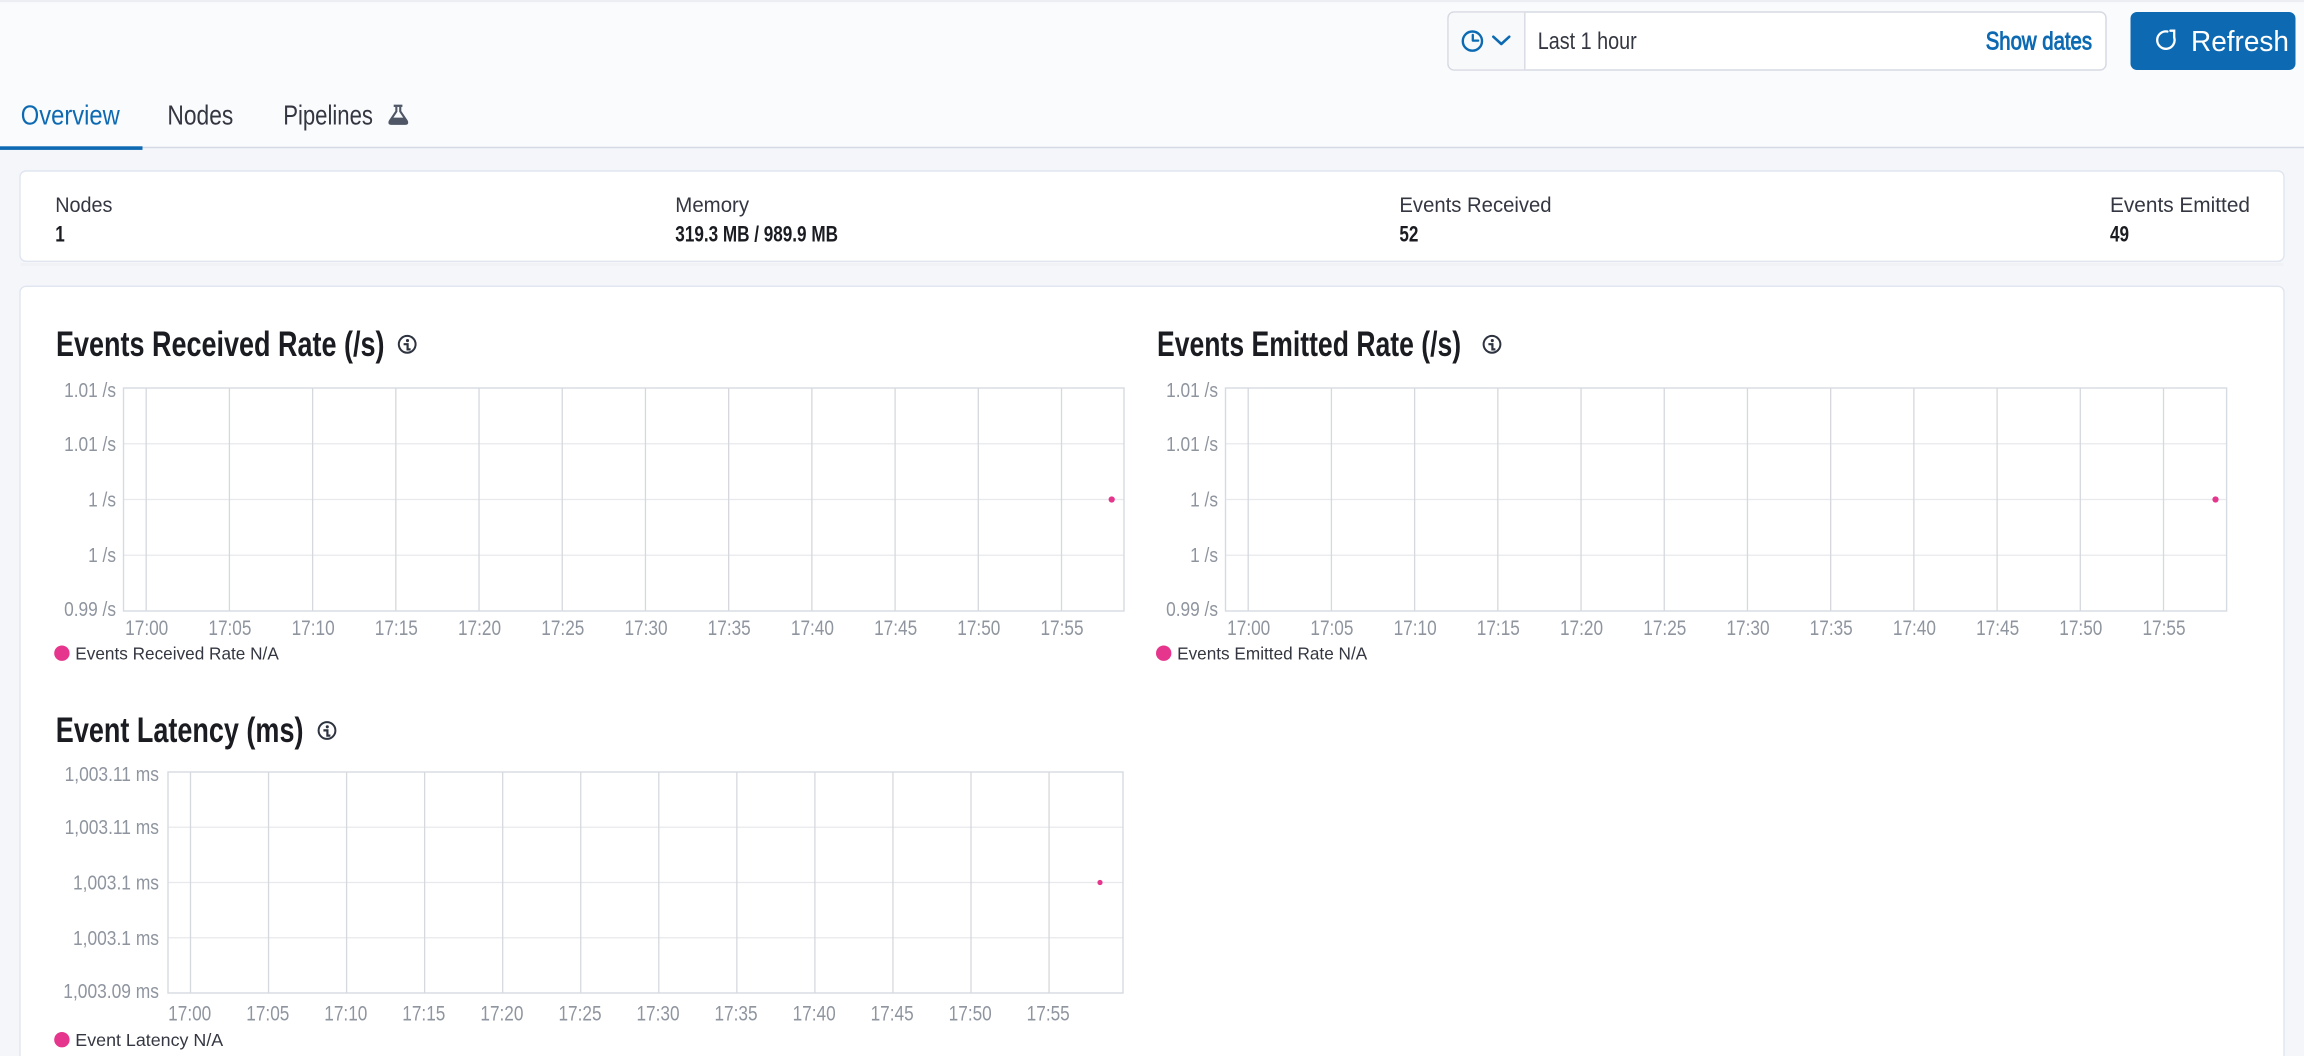 The width and height of the screenshot is (2304, 1056). Describe the element at coordinates (2039, 40) in the screenshot. I see `svg-text: Show dates` at that location.